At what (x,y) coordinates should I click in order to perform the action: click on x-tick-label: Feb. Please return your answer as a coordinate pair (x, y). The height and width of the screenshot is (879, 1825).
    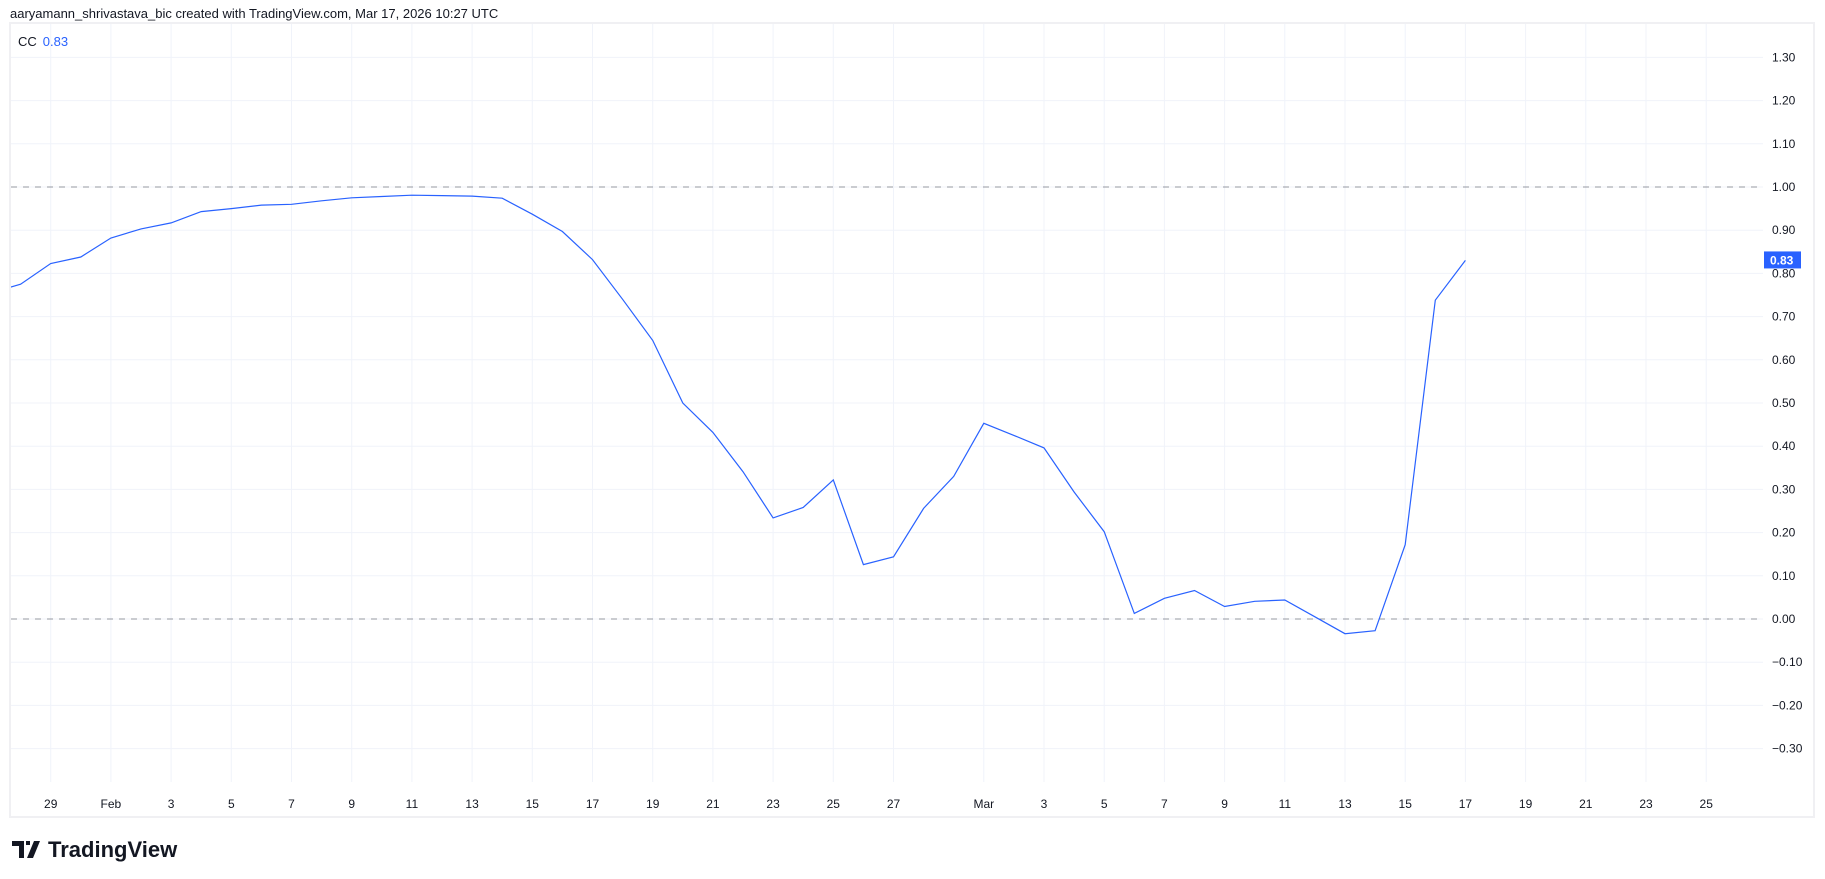
    Looking at the image, I should click on (111, 804).